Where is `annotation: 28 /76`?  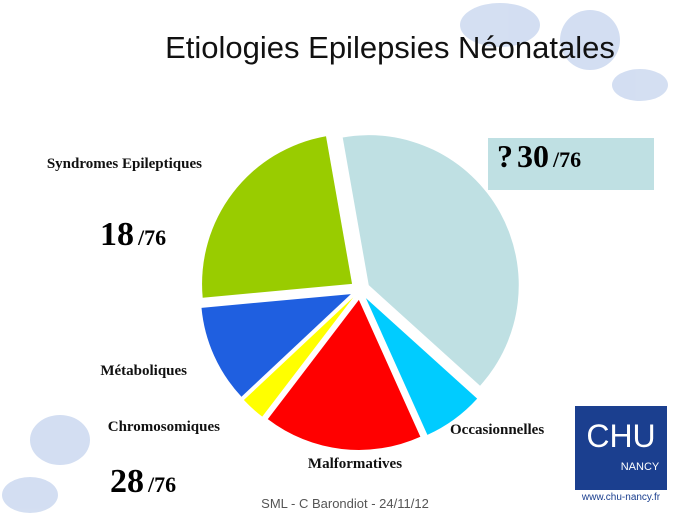 annotation: 28 /76 is located at coordinates (143, 481).